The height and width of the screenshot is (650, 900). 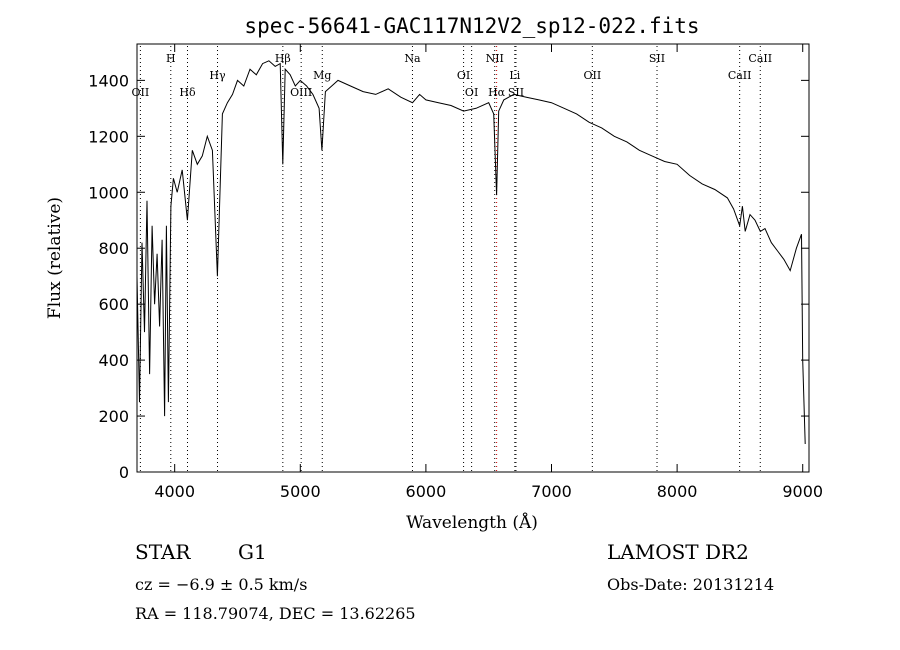 I want to click on emission-line-label: H, so click(x=171, y=58).